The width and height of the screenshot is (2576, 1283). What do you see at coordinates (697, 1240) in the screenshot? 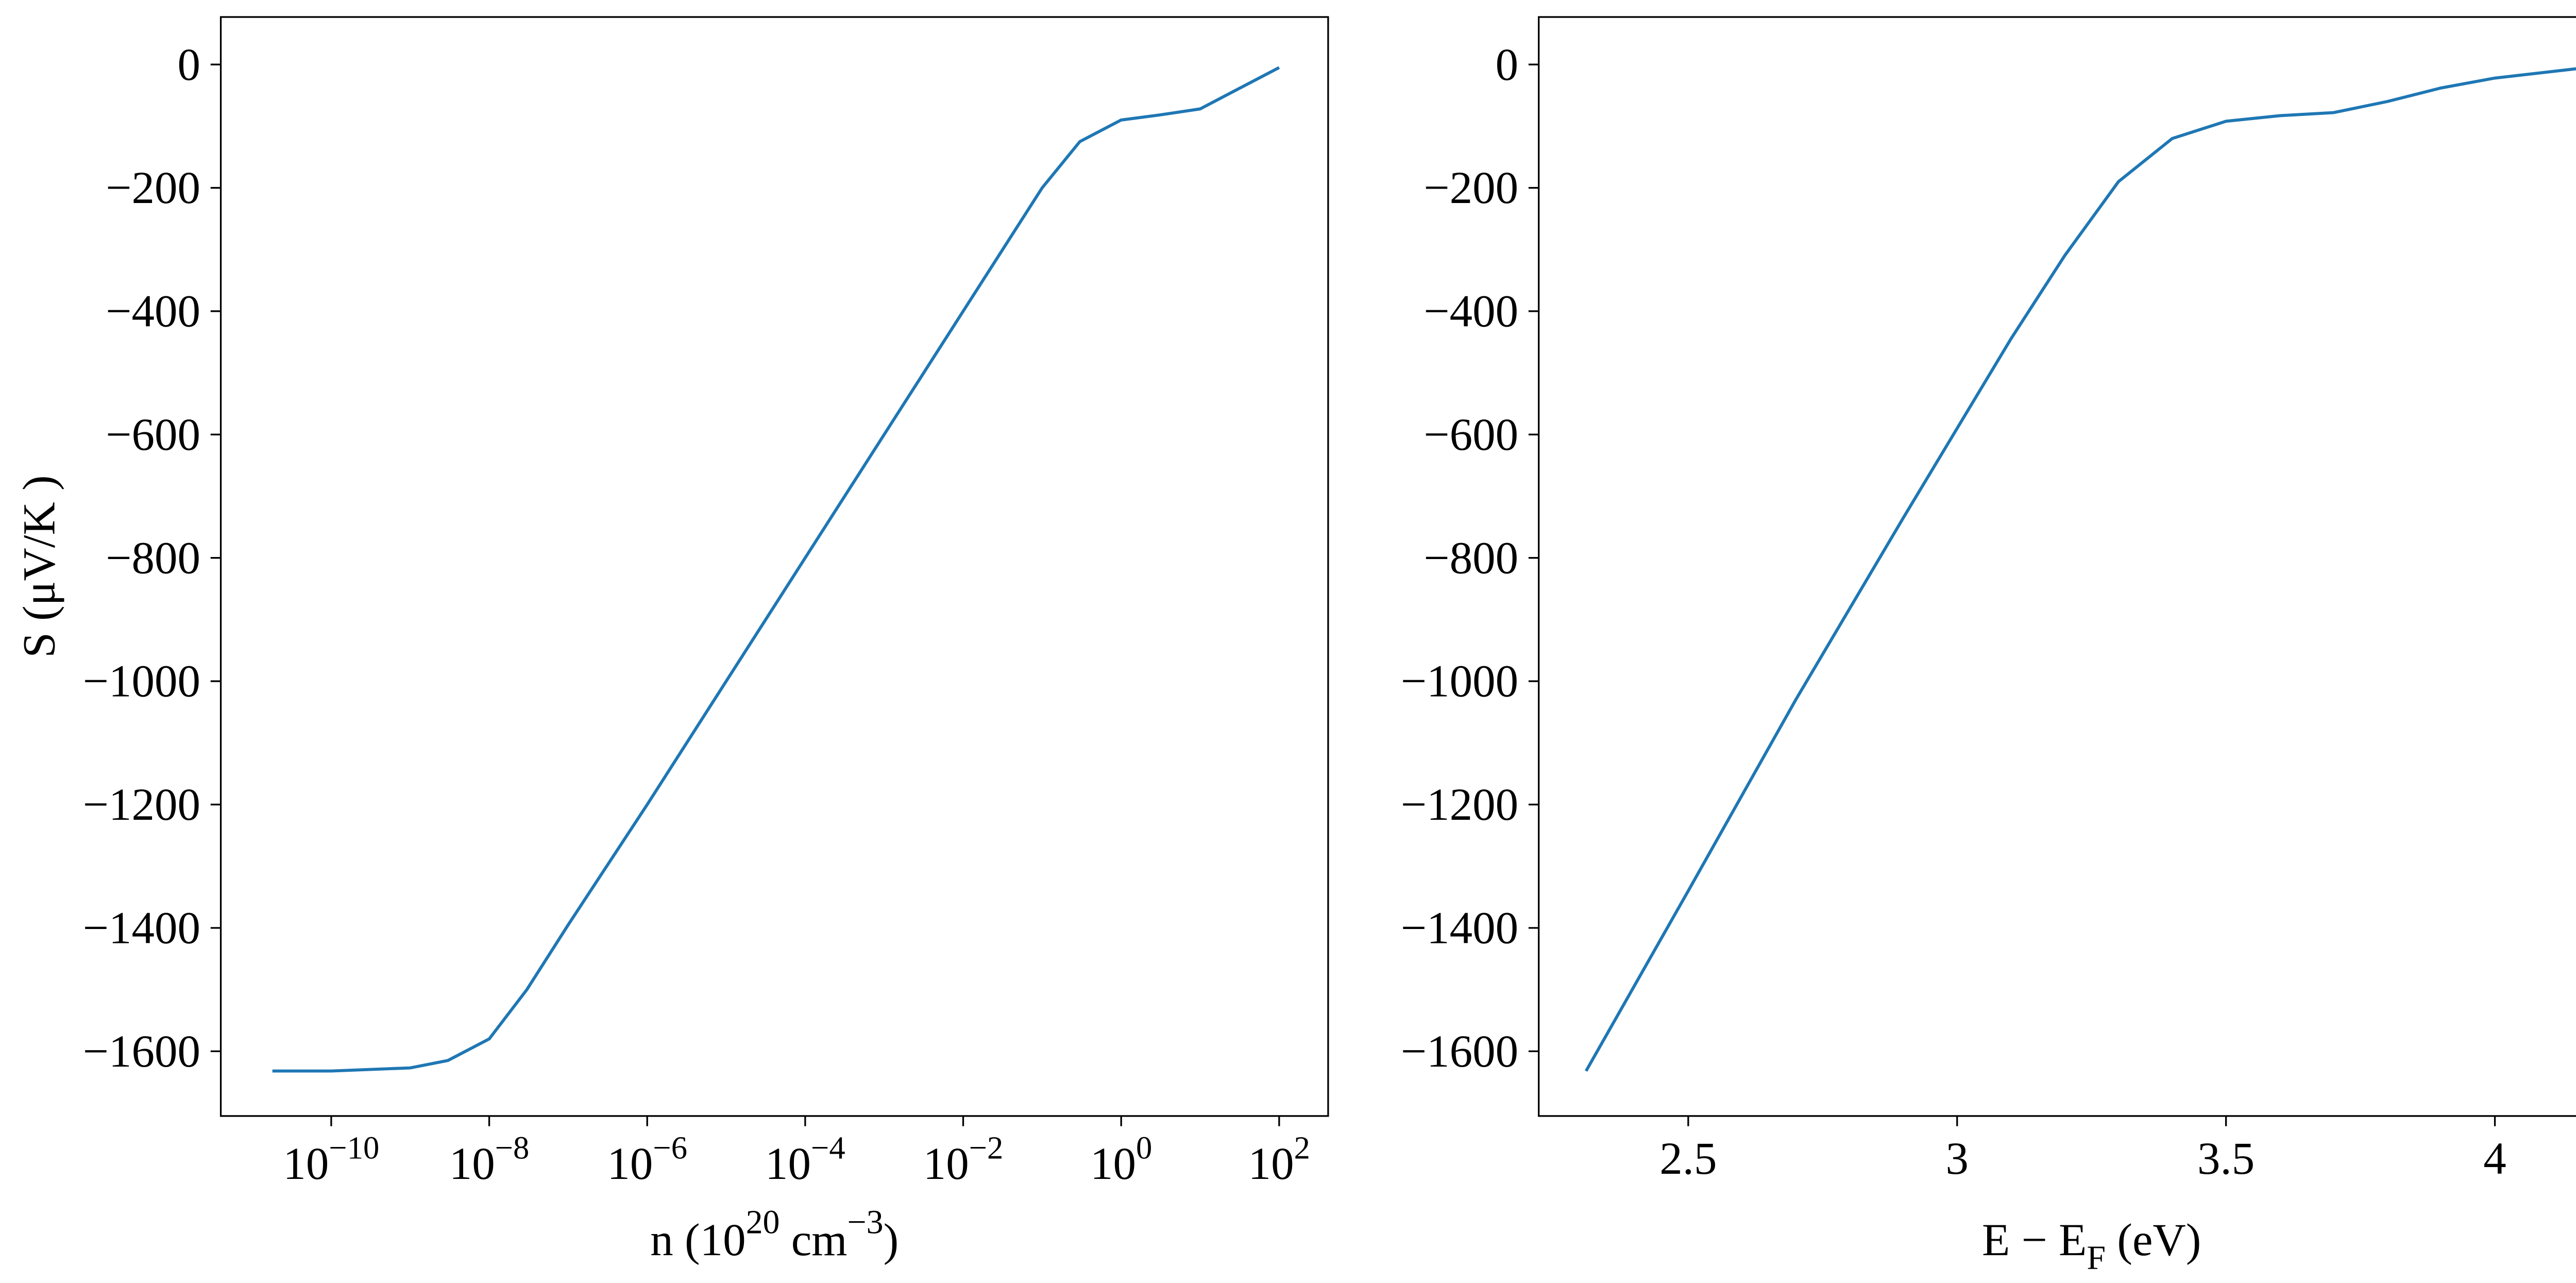
I see `label-text: n (10` at bounding box center [697, 1240].